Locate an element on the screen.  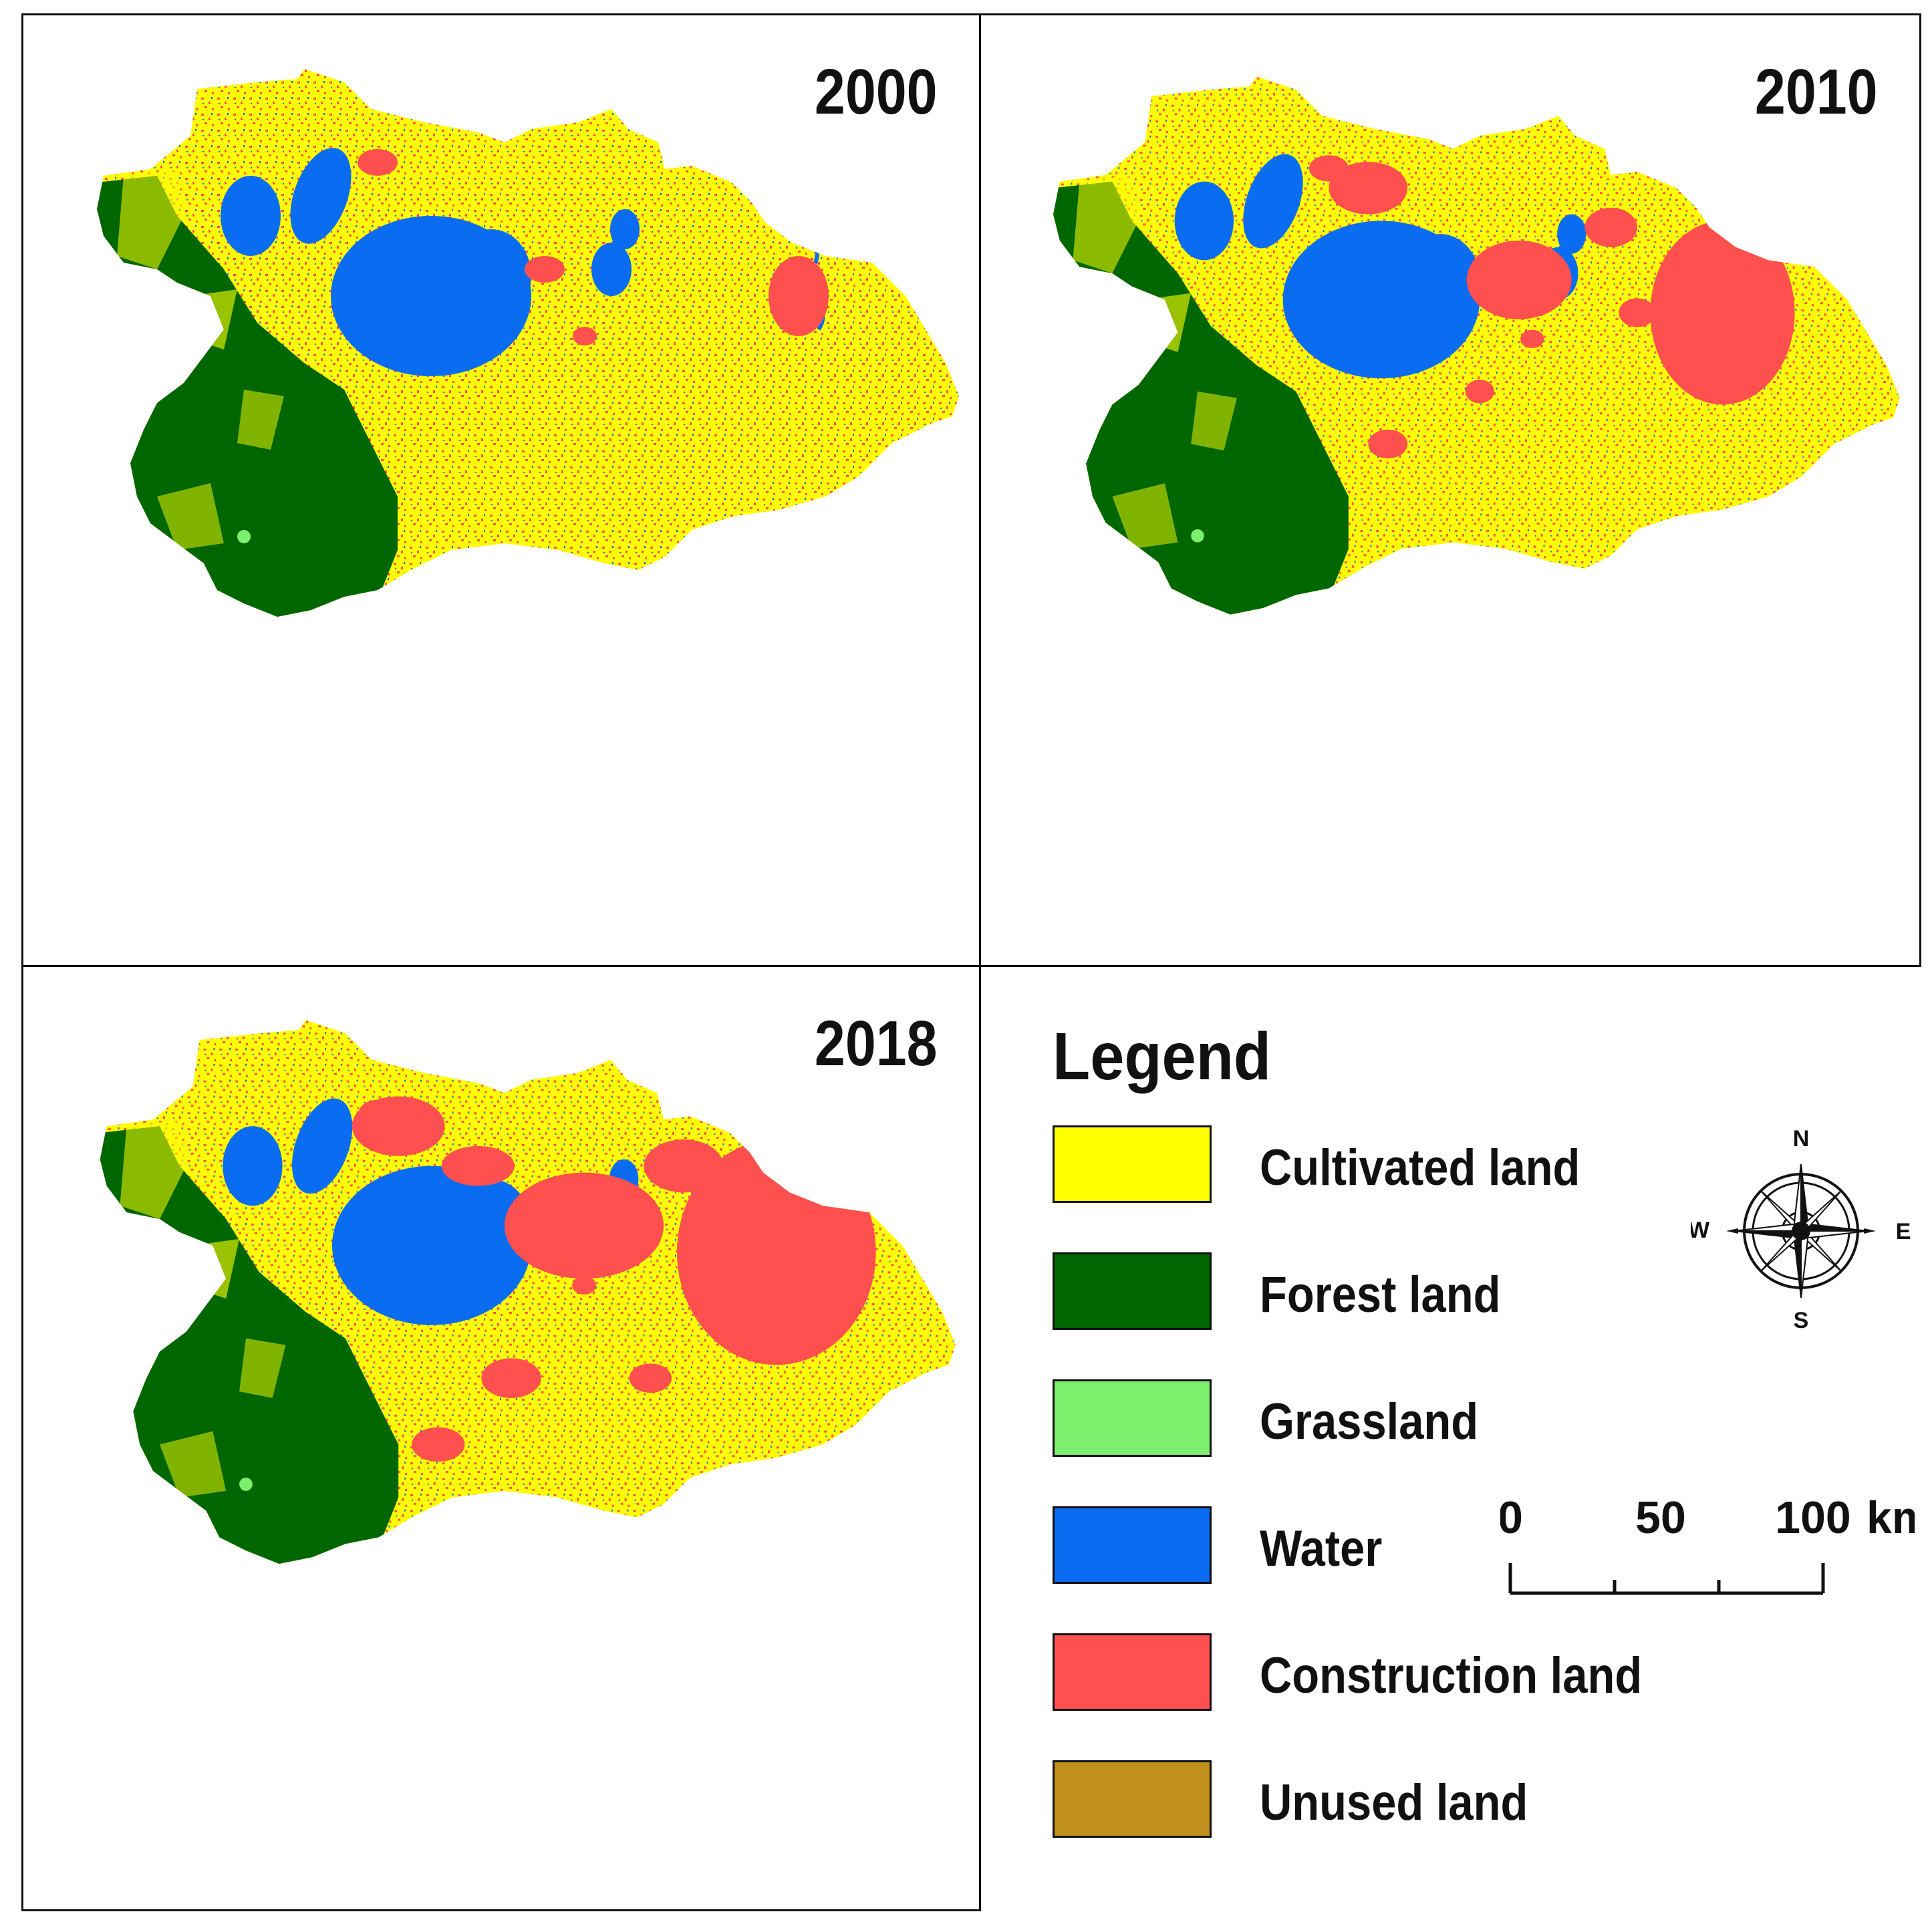
legend-label: Construction land is located at coordinates (1451, 1675).